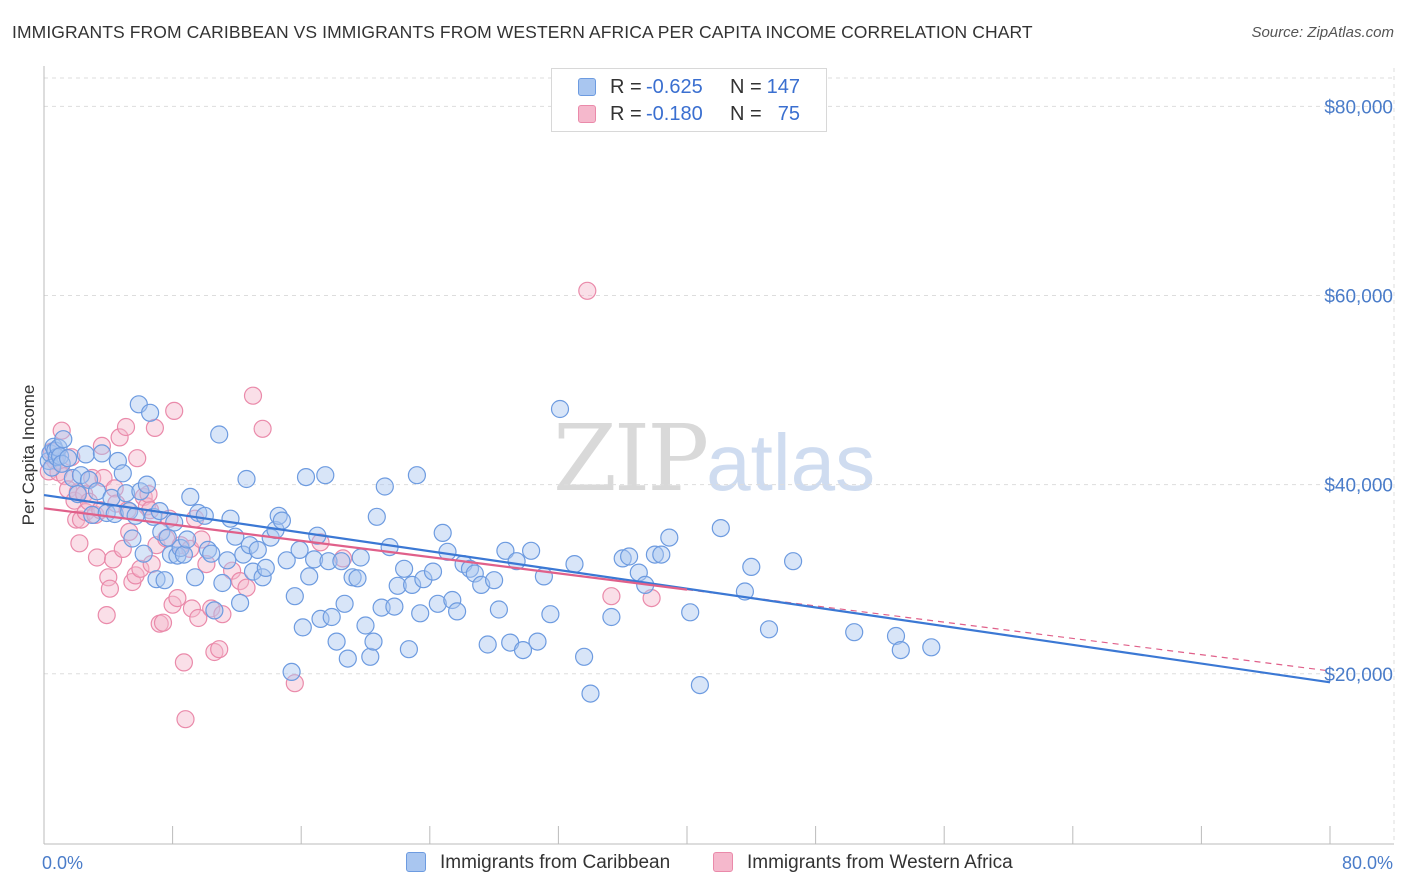 The image size is (1406, 892). I want to click on y-tick-label: $20,000, so click(1358, 675).